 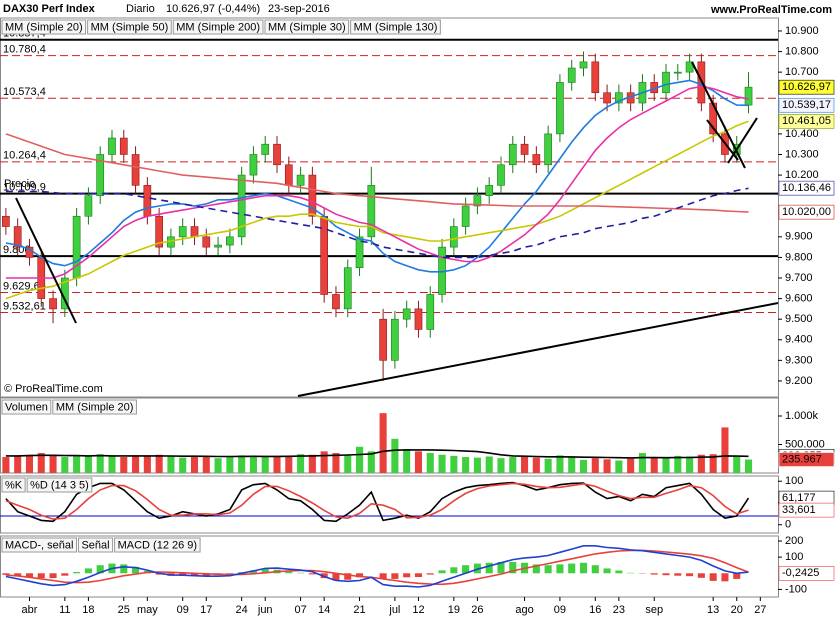 I want to click on y-tick-label: 100, so click(x=794, y=557).